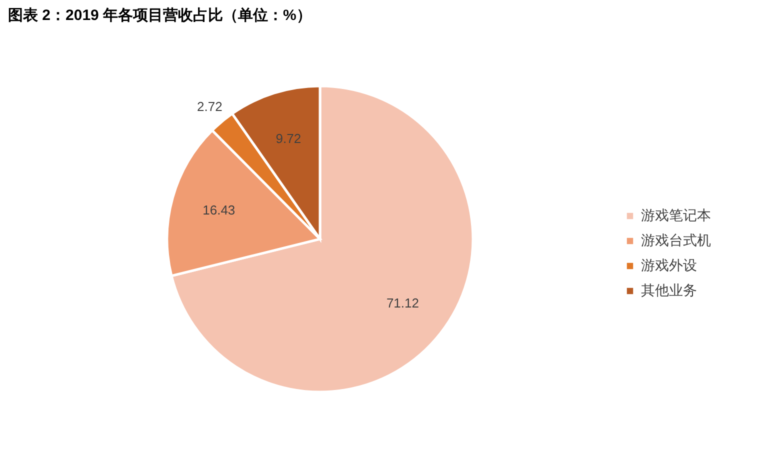 Image resolution: width=759 pixels, height=464 pixels. What do you see at coordinates (676, 240) in the screenshot?
I see `legend-label: 游戏台式机` at bounding box center [676, 240].